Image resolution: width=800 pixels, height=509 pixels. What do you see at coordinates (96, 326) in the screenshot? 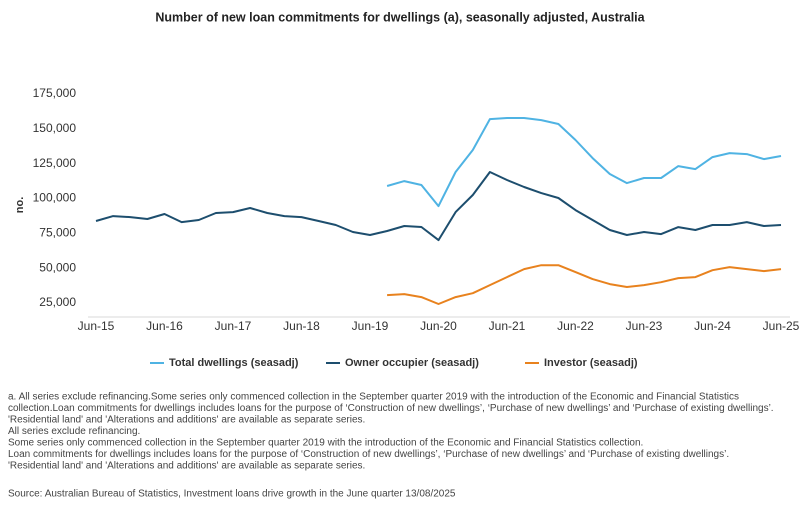
I see `x-tick-label: Jun-15` at bounding box center [96, 326].